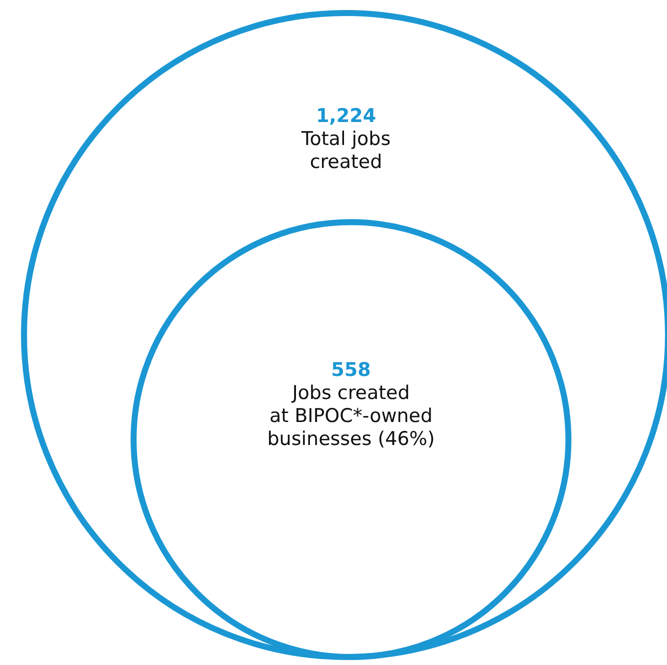 This screenshot has width=667, height=665. What do you see at coordinates (351, 370) in the screenshot?
I see `data-label: 558` at bounding box center [351, 370].